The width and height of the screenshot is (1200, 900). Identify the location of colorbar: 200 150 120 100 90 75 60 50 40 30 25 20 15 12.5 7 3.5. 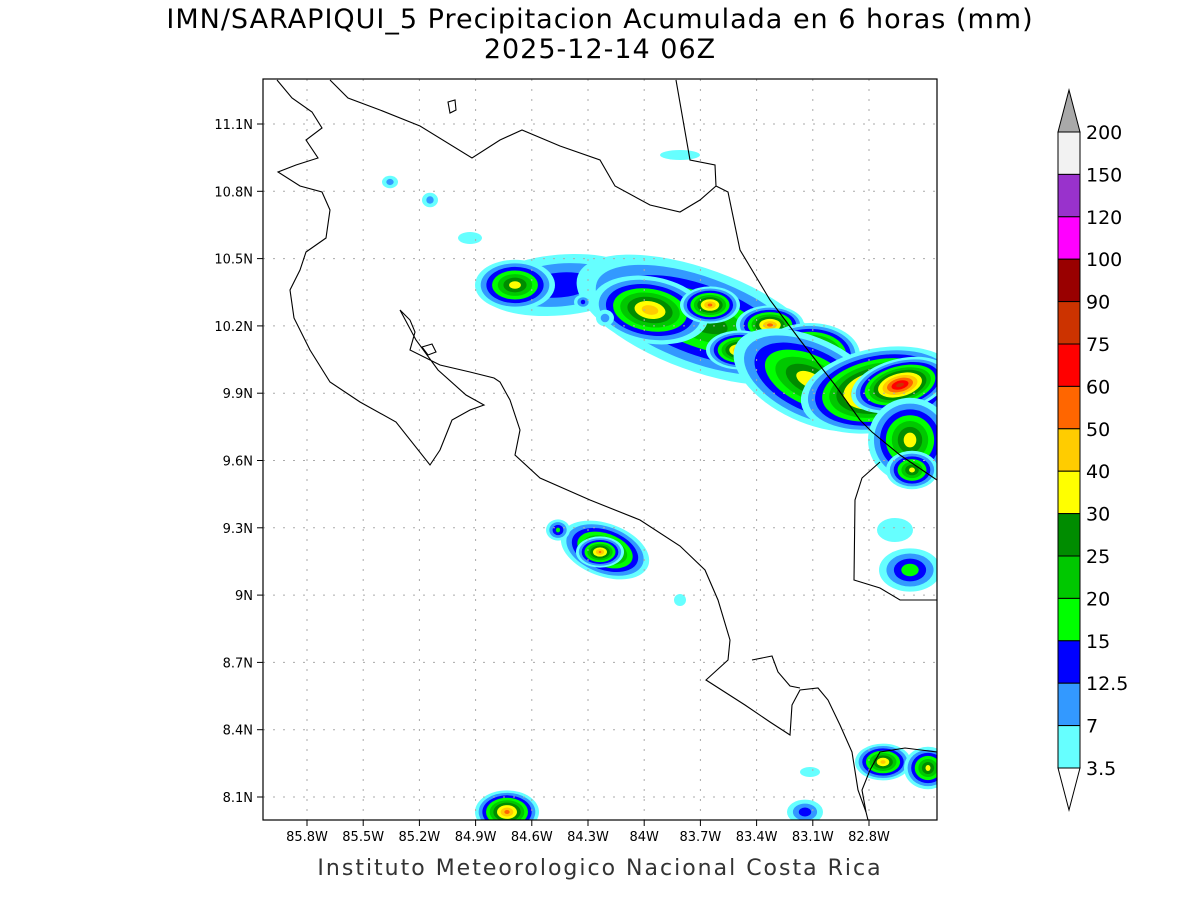
(1092, 450).